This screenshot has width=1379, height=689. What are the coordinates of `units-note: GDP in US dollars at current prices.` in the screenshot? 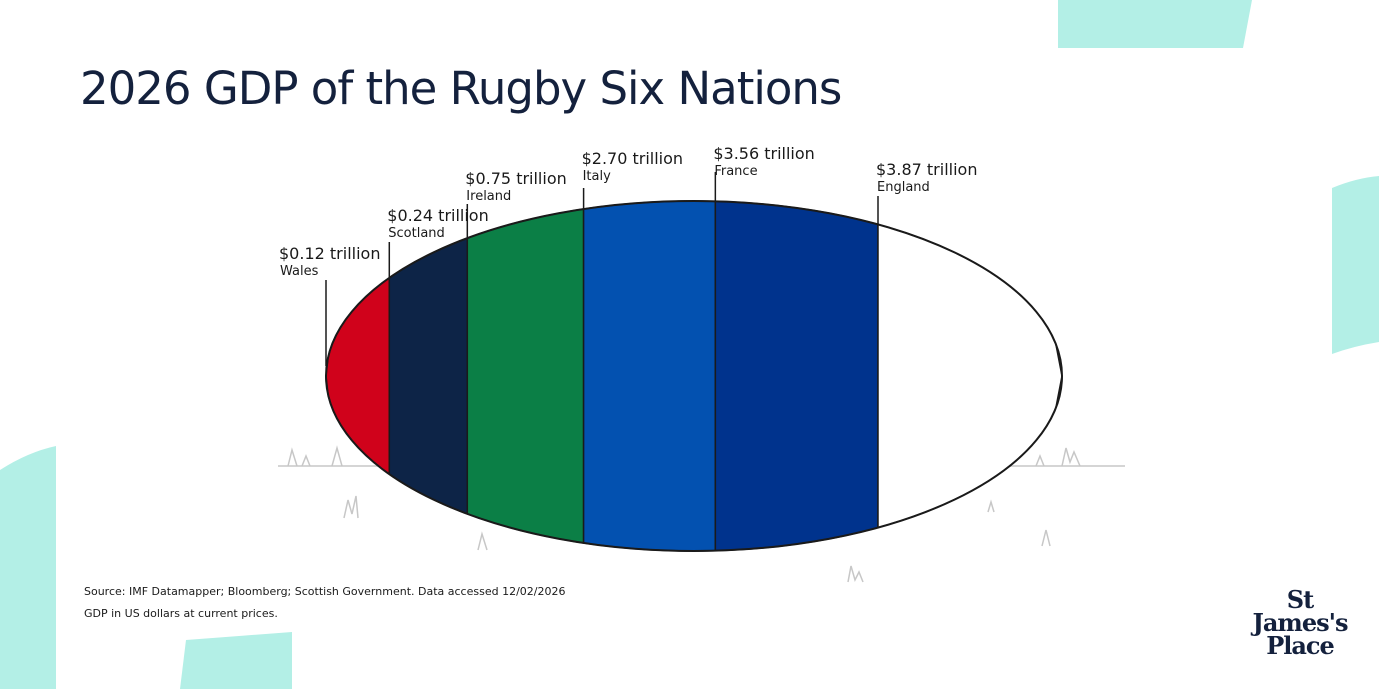 It's located at (181, 613).